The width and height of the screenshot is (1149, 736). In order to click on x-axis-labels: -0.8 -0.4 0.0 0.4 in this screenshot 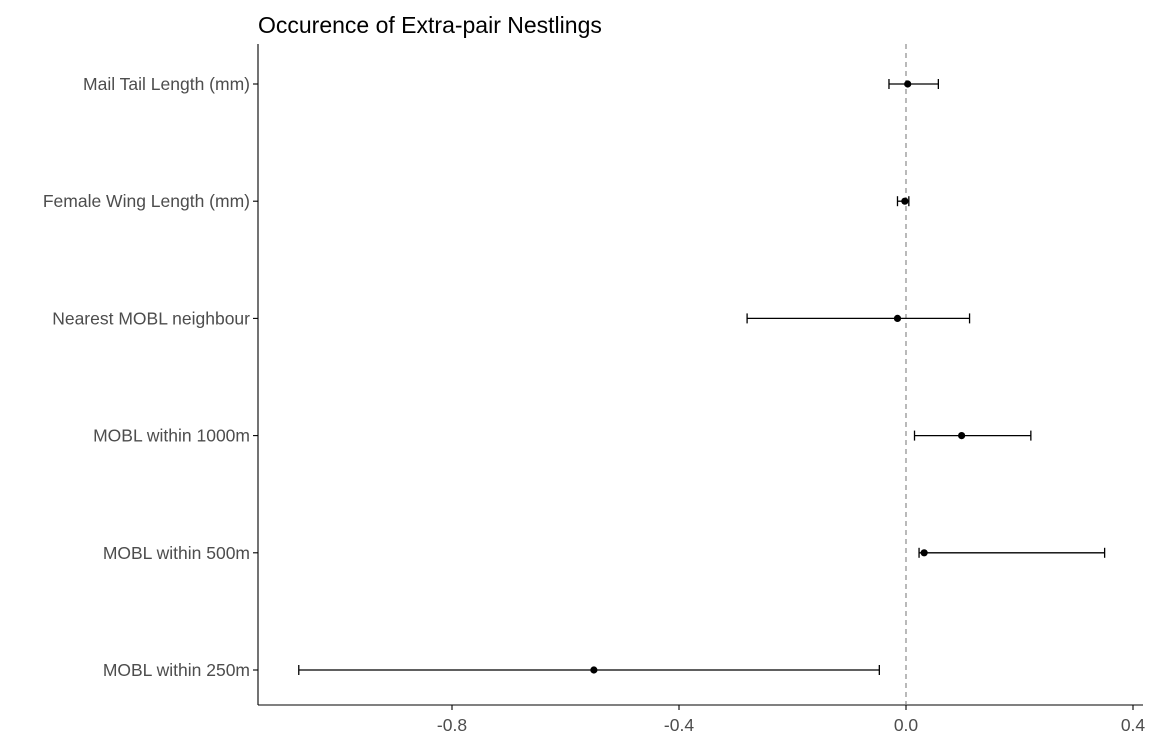, I will do `click(791, 720)`.